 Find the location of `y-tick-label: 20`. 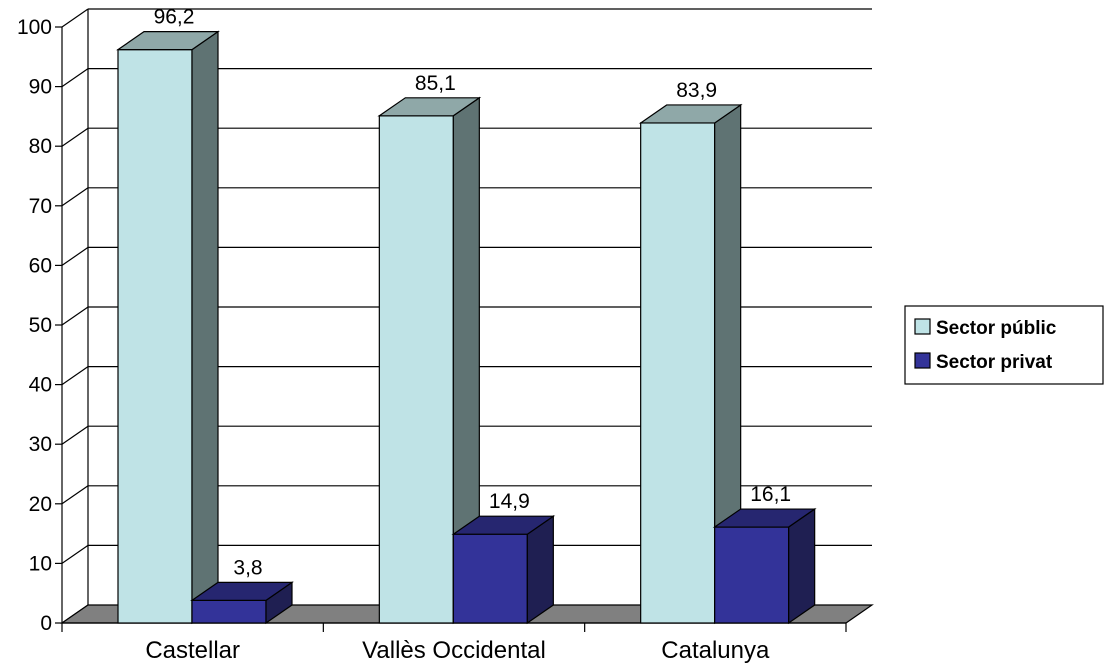

y-tick-label: 20 is located at coordinates (40, 504).